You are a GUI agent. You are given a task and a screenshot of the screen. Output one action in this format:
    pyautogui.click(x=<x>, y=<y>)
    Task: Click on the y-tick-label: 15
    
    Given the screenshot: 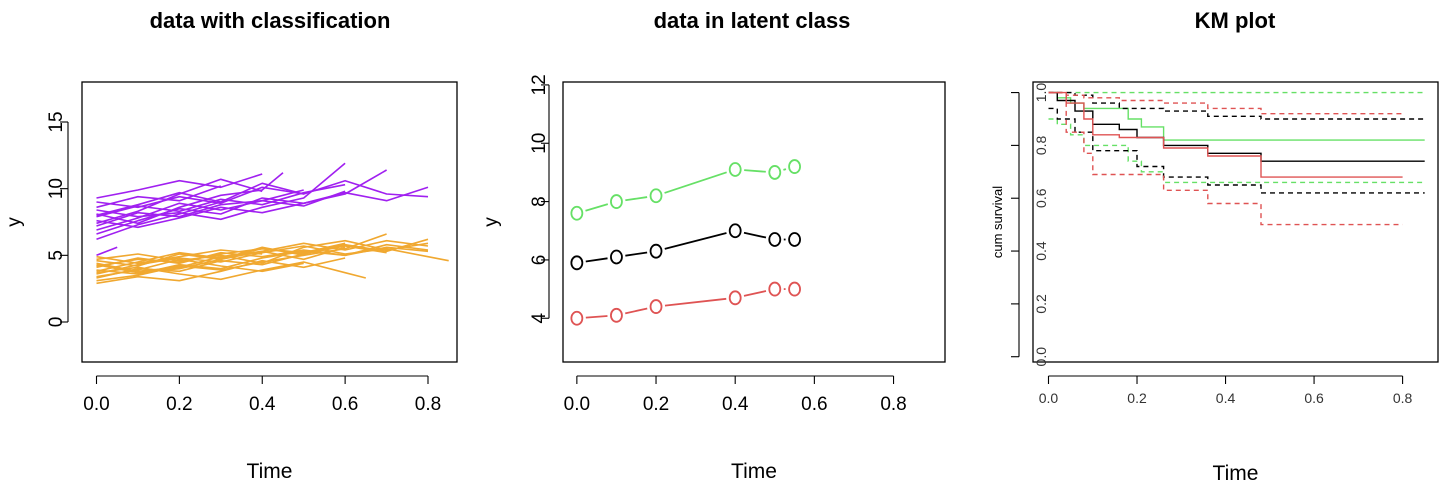 What is the action you would take?
    pyautogui.click(x=56, y=121)
    